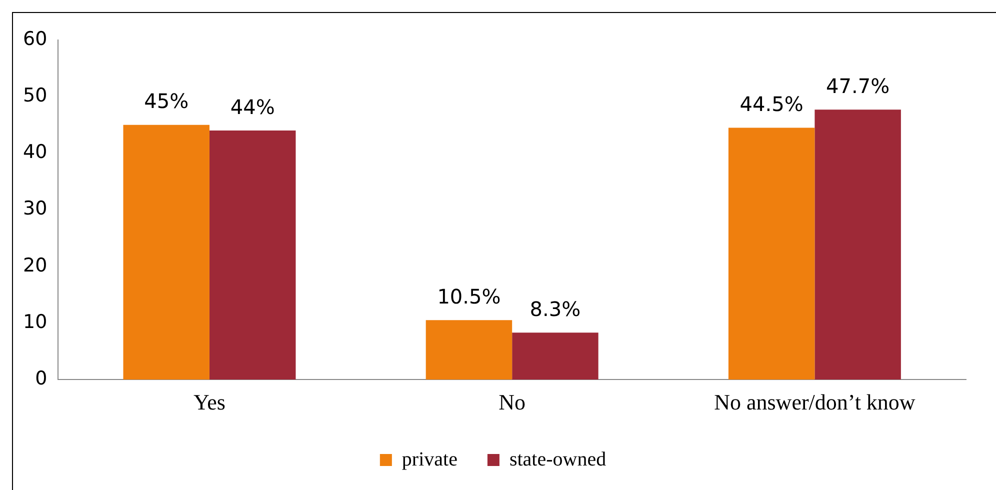  Describe the element at coordinates (772, 104) in the screenshot. I see `data-label: 44.5%` at that location.